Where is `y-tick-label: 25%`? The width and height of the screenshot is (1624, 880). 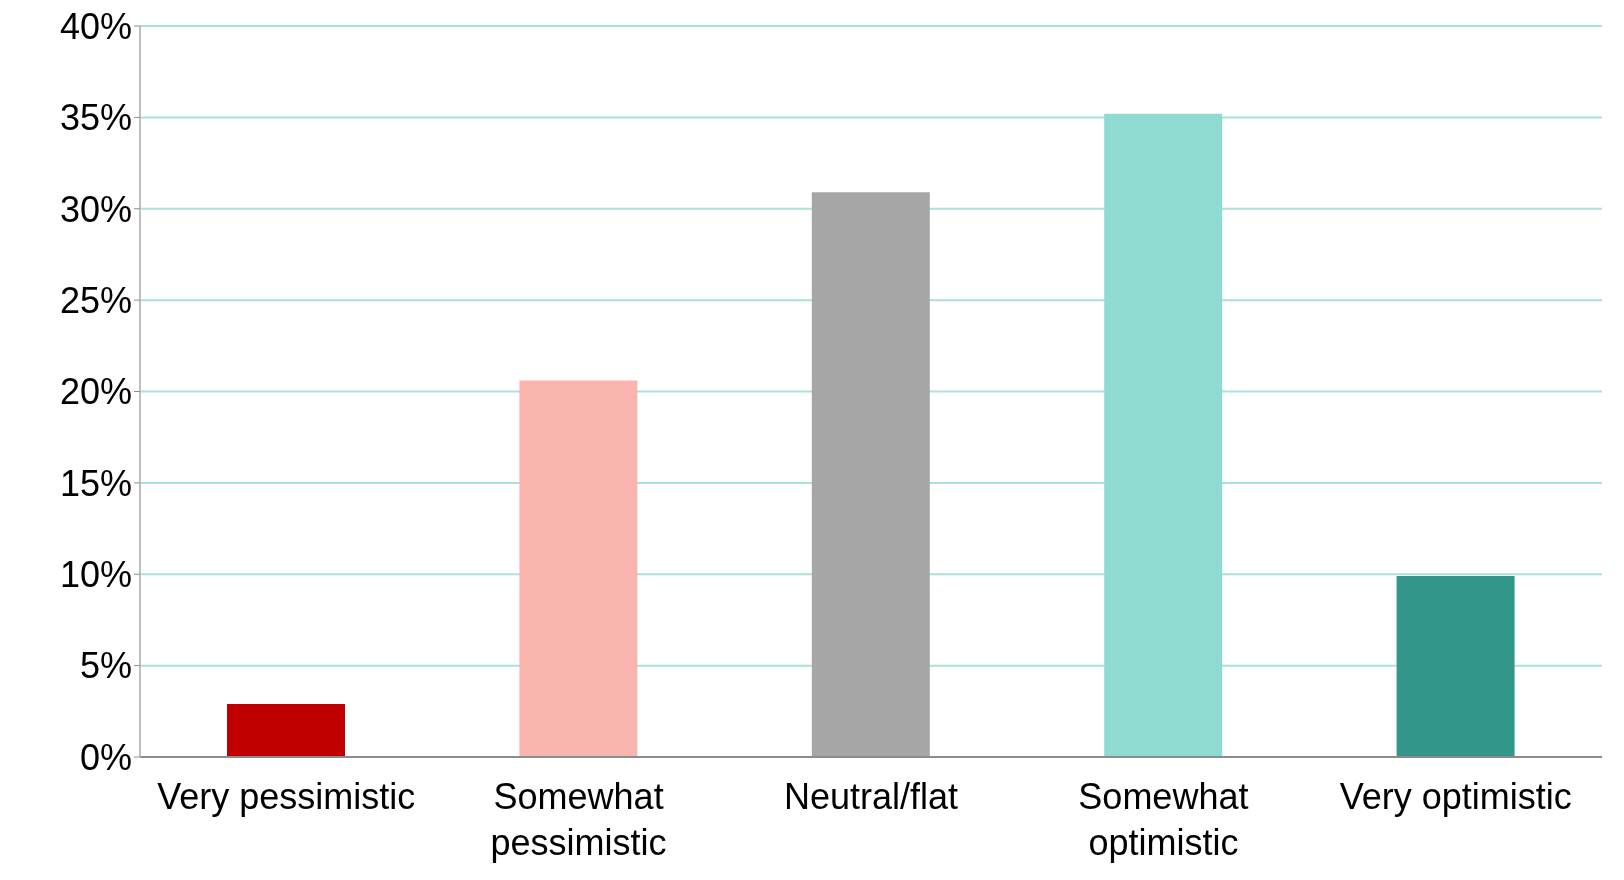
y-tick-label: 25% is located at coordinates (95, 300).